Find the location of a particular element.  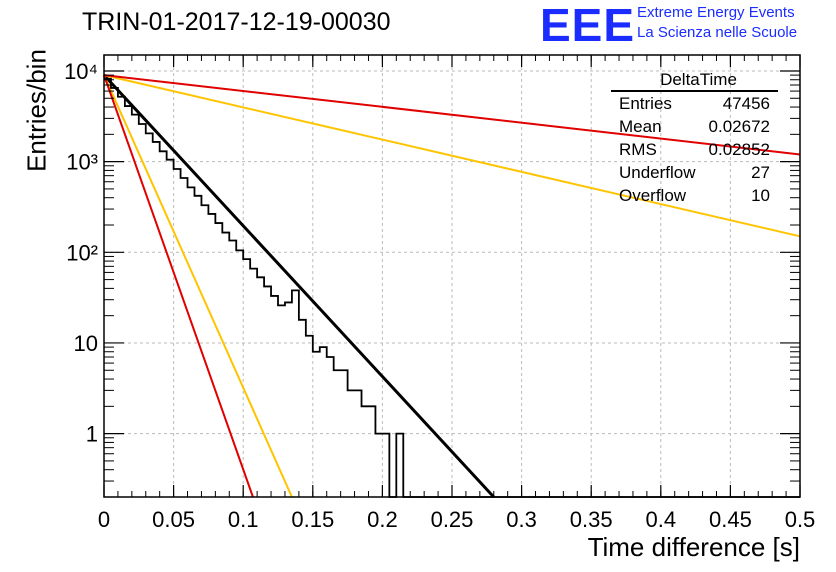

x-tick-label: 0.35 is located at coordinates (591, 519).